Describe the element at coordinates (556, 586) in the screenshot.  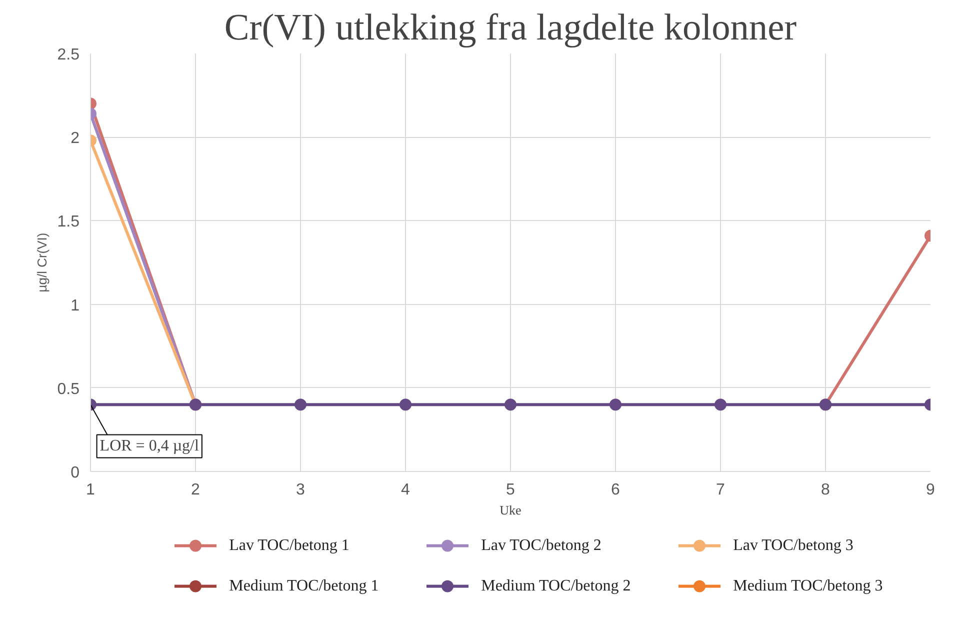
I see `legend-label: Medium TOC/betong 2` at that location.